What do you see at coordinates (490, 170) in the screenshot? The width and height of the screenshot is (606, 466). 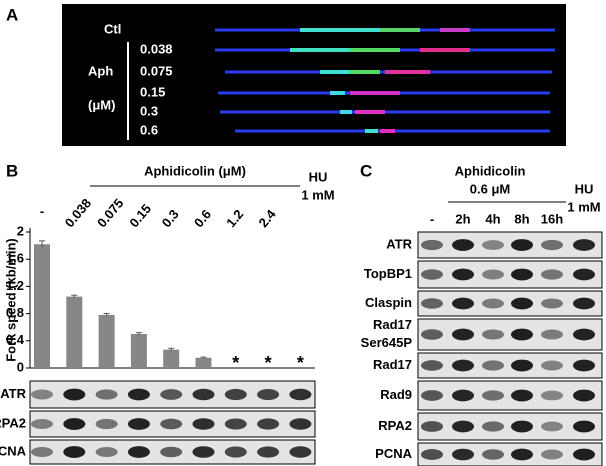 I see `header: Aphidicolin` at bounding box center [490, 170].